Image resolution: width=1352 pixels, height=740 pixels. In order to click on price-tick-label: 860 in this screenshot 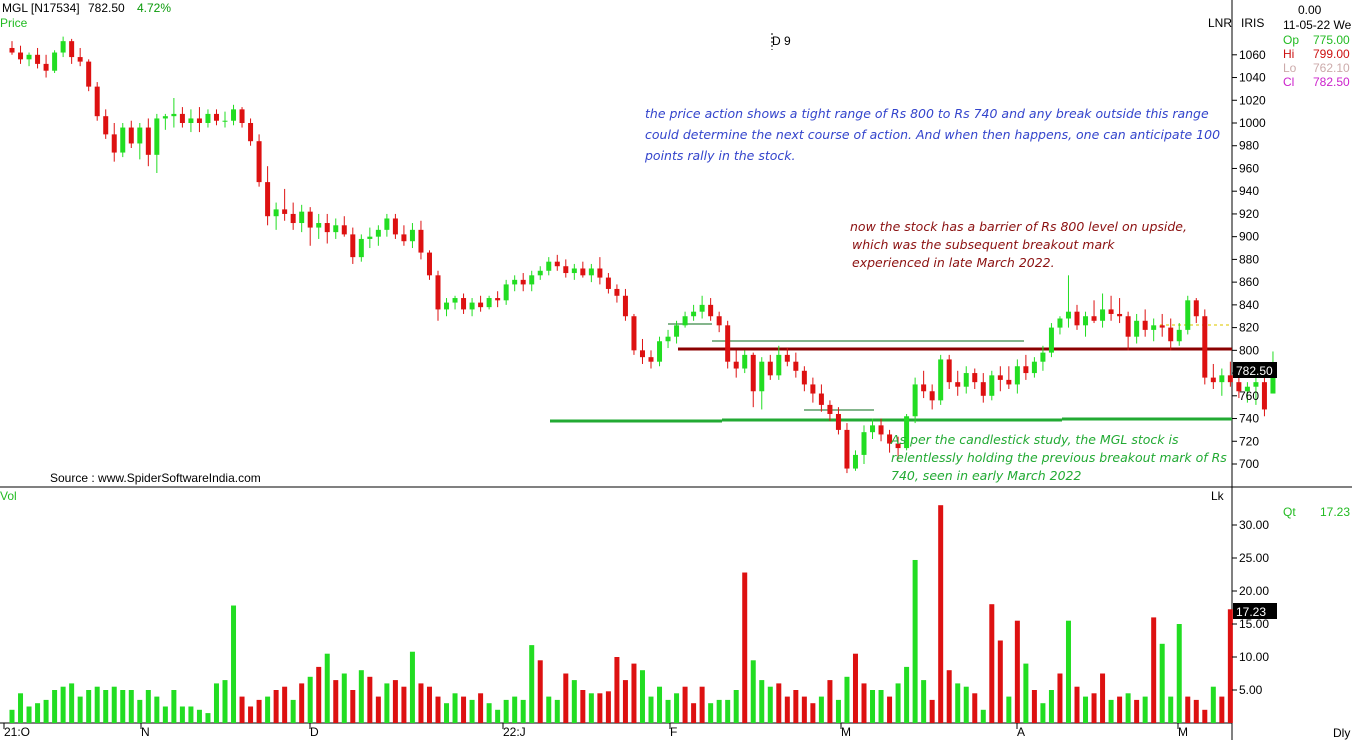, I will do `click(1249, 282)`.